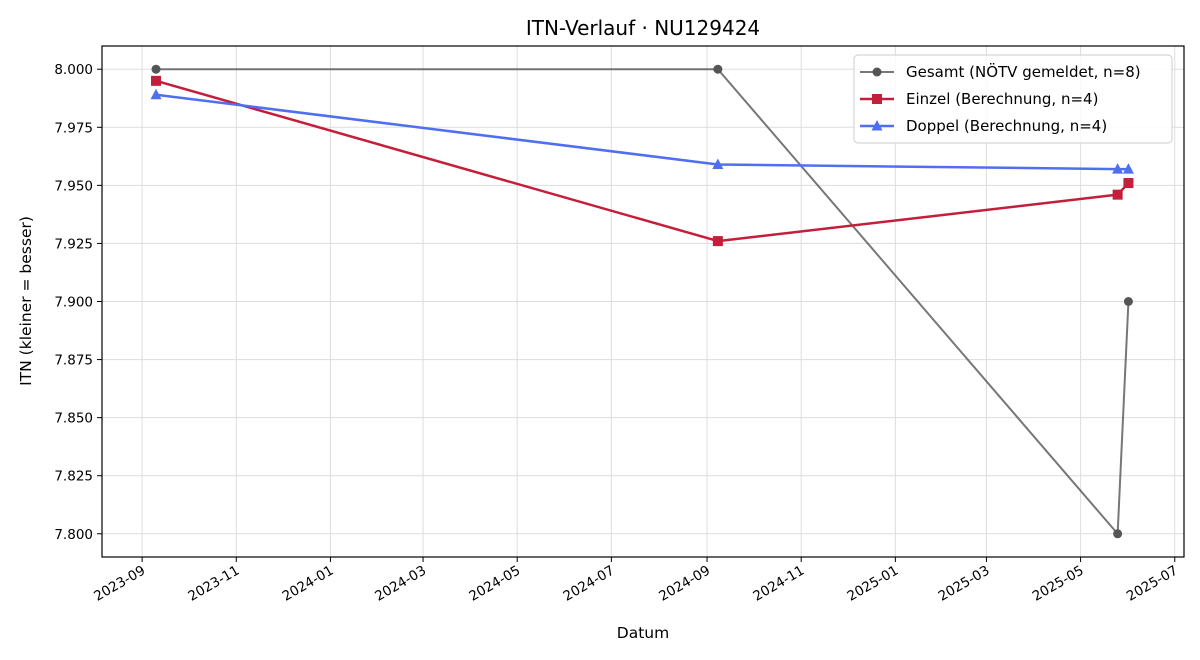  Describe the element at coordinates (73, 128) in the screenshot. I see `y-tick-label: 7.975` at that location.